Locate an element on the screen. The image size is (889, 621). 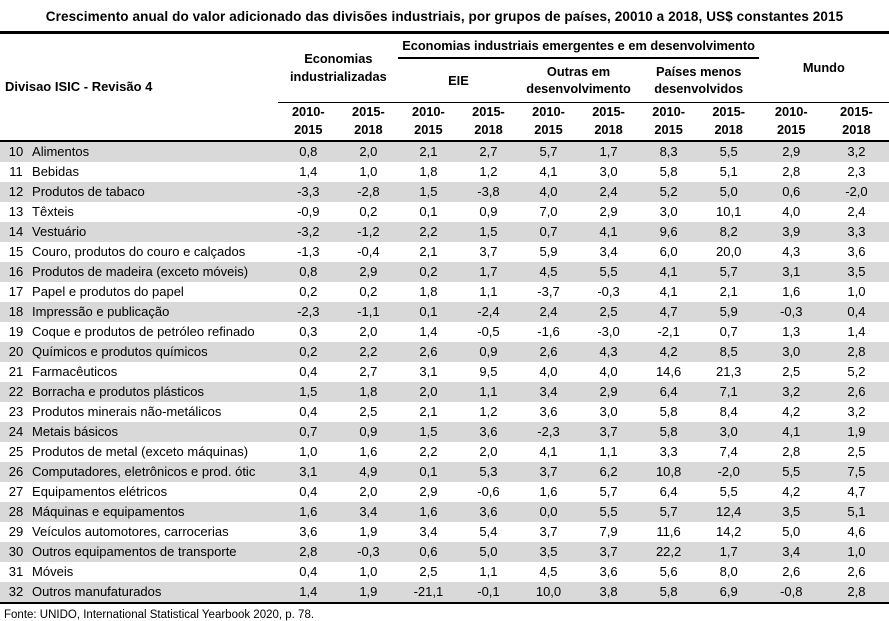
cell-value: 3,4 is located at coordinates (368, 511).